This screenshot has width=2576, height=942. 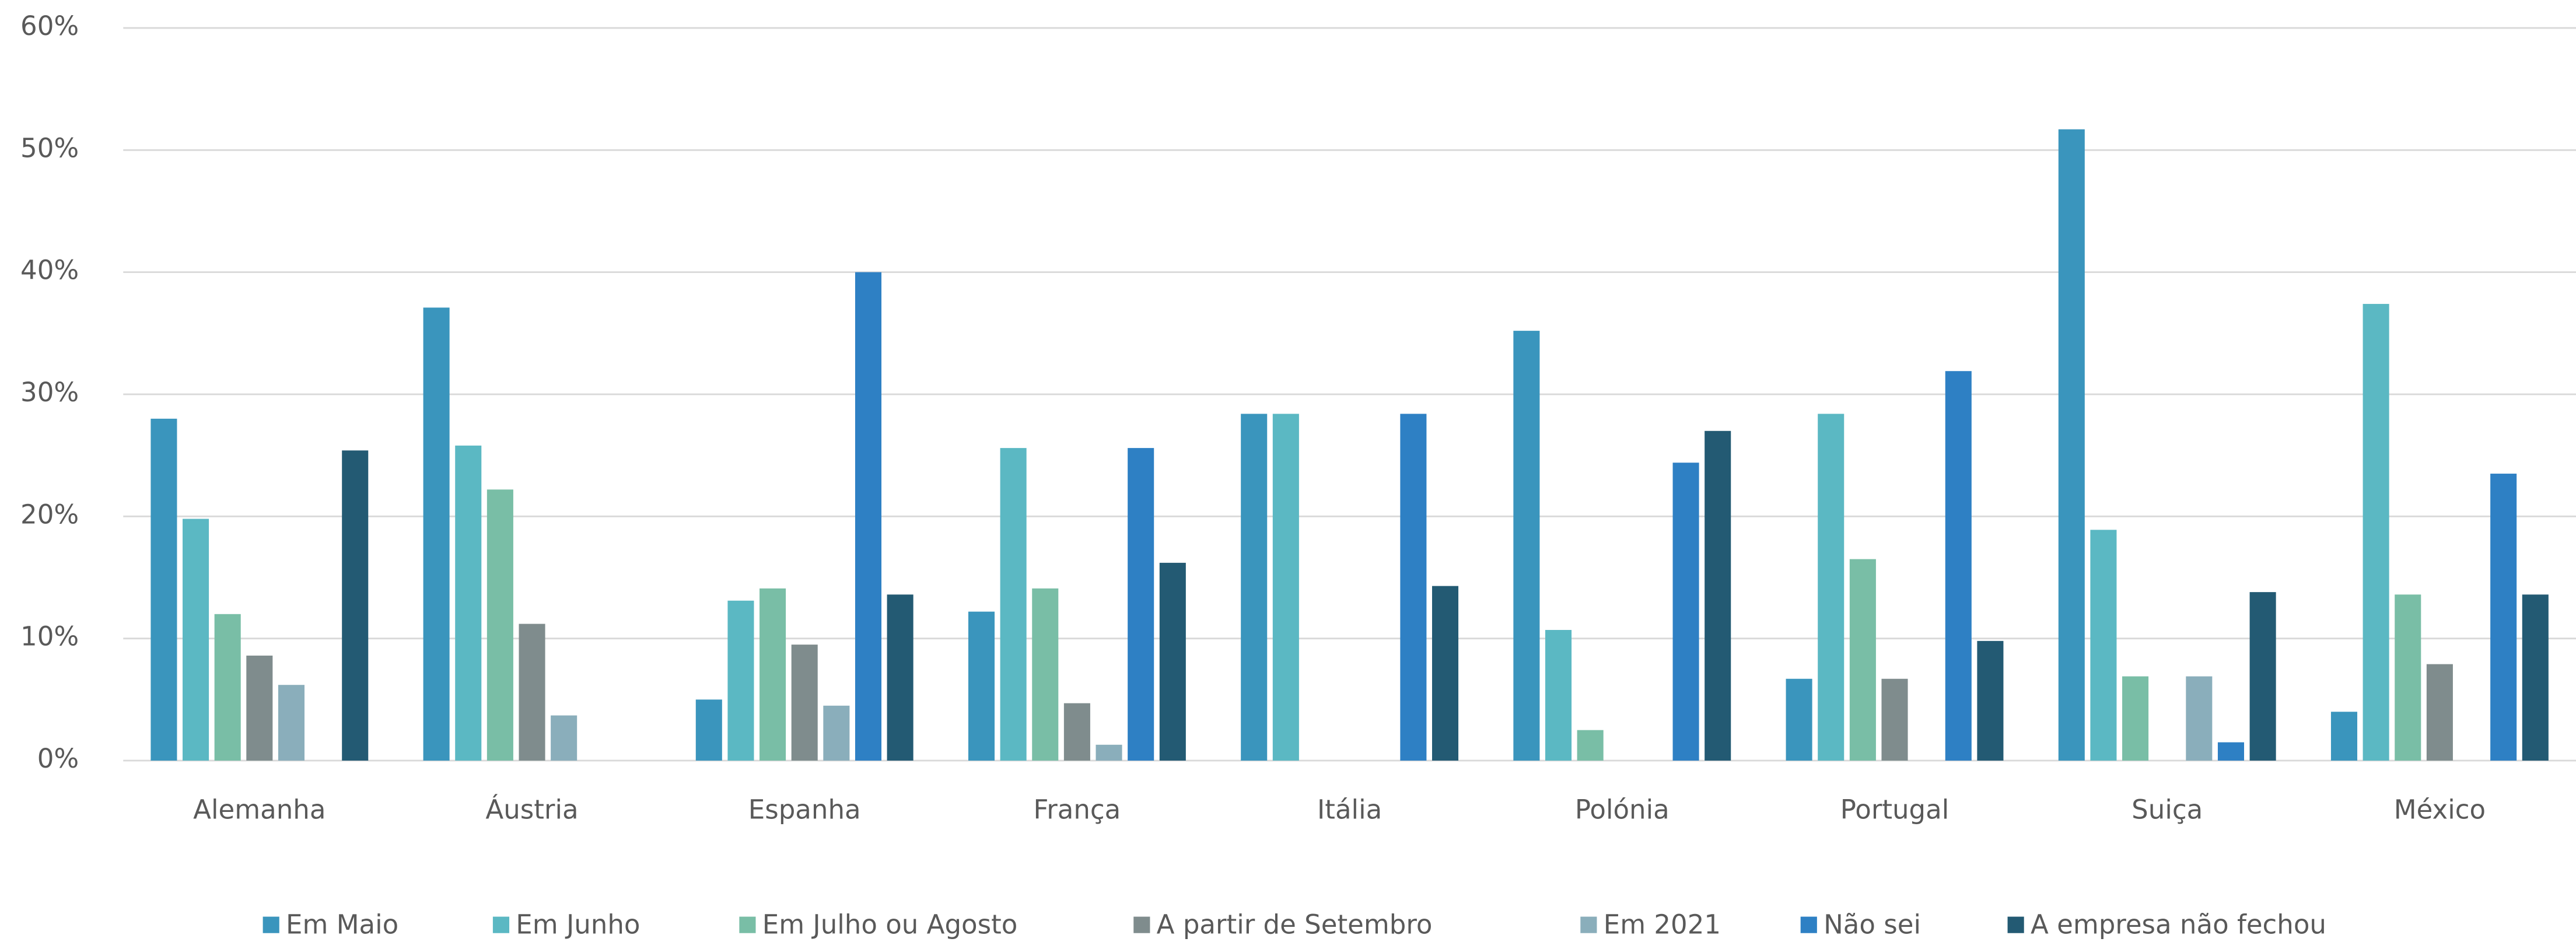 I want to click on legend-label: A empresa não fechou, so click(x=2178, y=924).